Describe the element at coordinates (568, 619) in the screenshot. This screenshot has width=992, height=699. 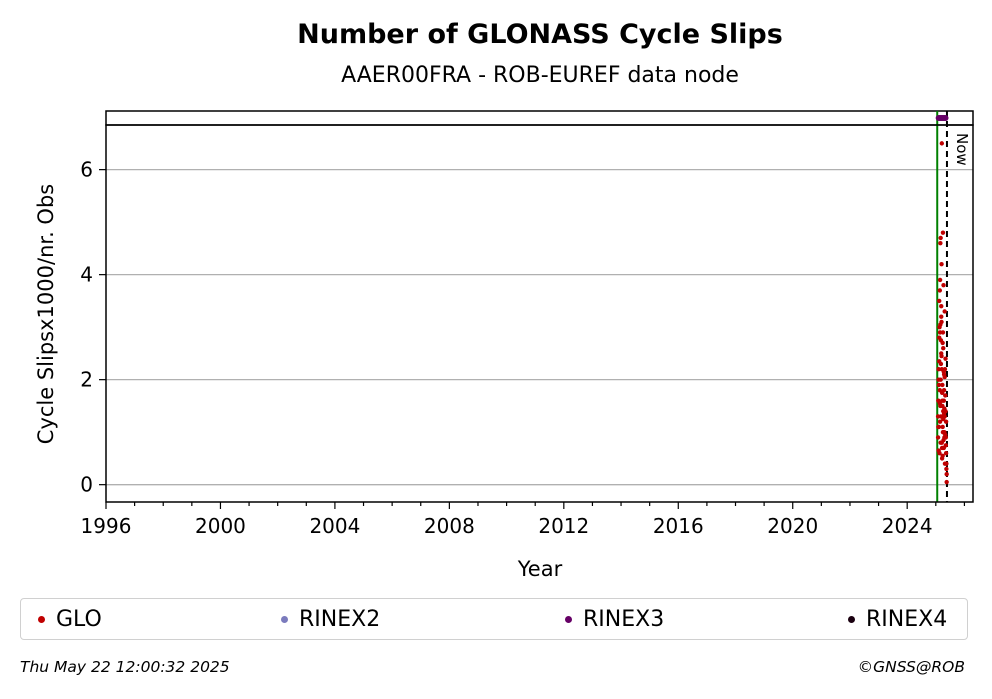
I see `legend-marker-rinex3` at that location.